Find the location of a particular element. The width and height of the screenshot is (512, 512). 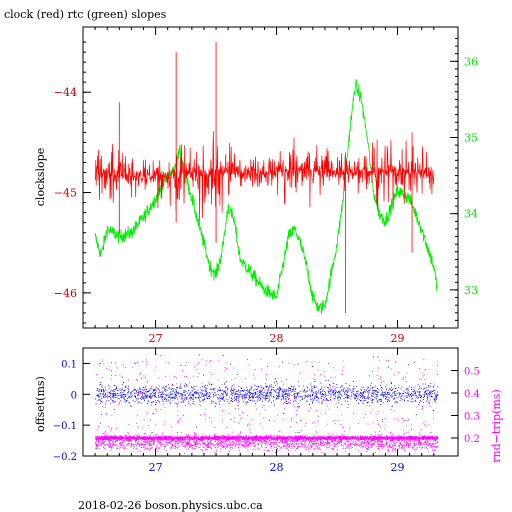

bottom-y2-tick-label: 0.3 is located at coordinates (472, 417).